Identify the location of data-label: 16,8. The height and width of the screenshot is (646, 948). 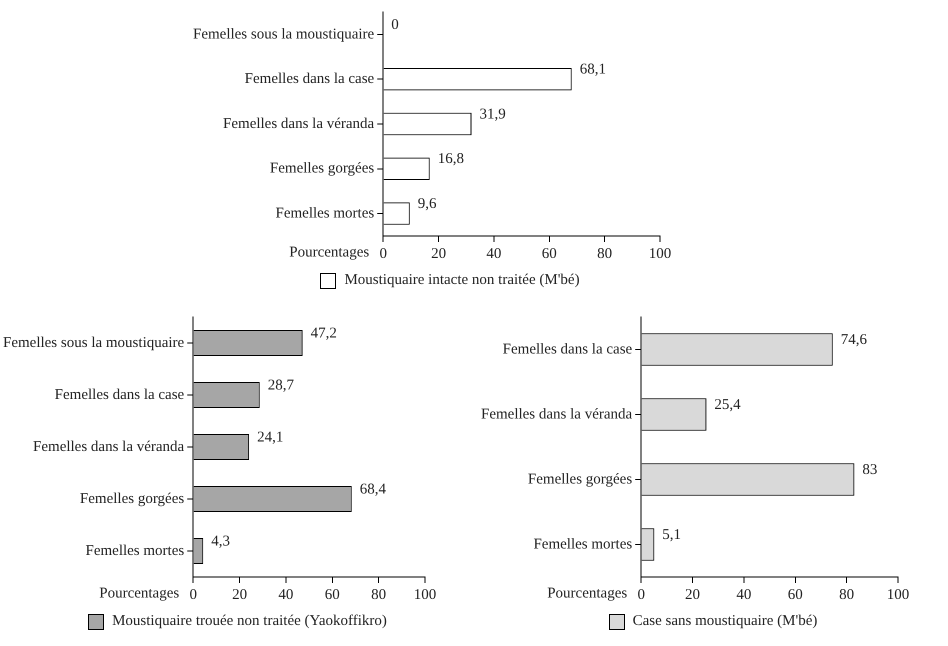
(451, 159).